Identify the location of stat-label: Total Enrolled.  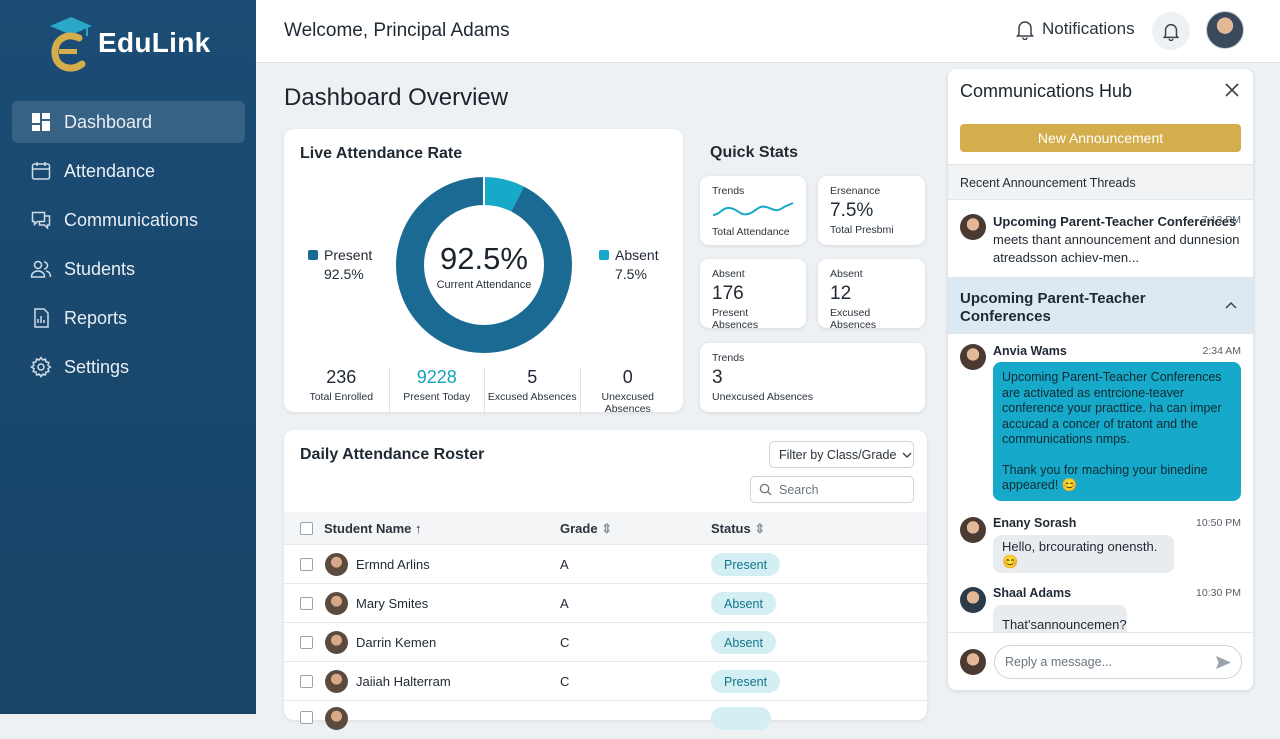
(341, 397).